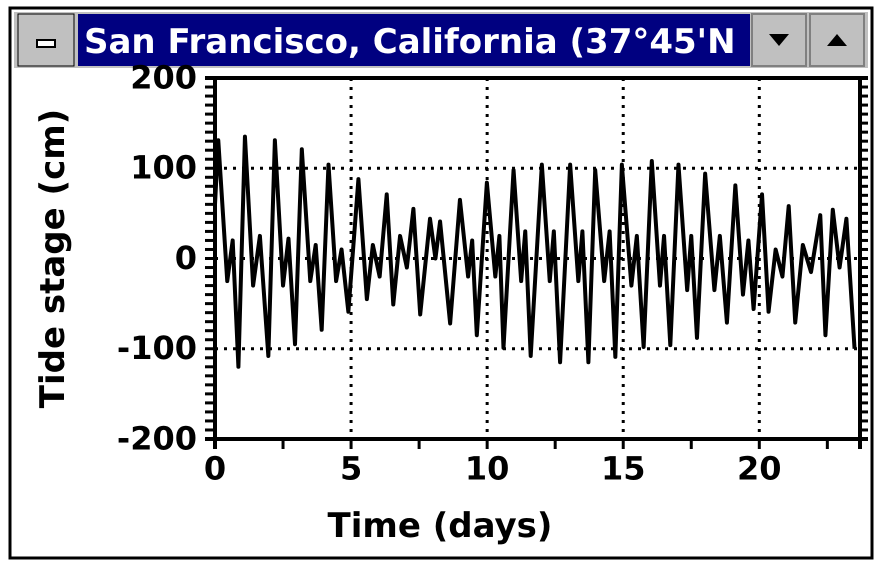  Describe the element at coordinates (487, 469) in the screenshot. I see `x-tick-label: 10` at that location.